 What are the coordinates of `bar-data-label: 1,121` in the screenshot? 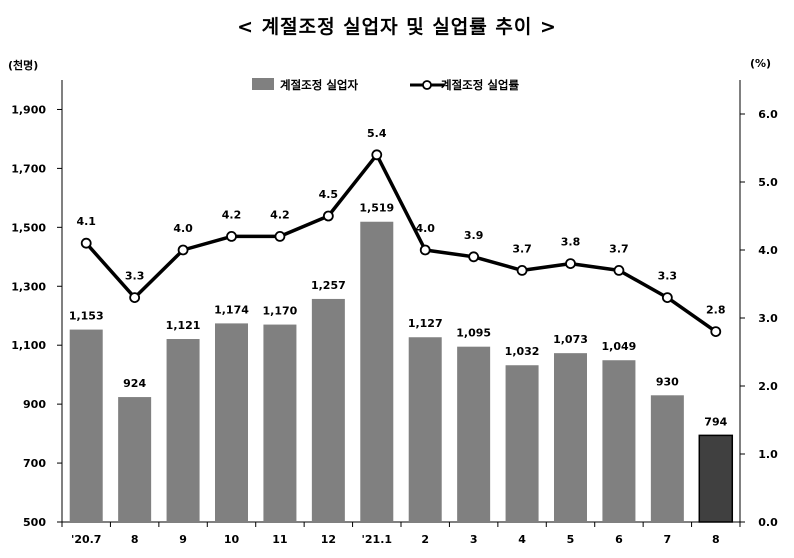 It's located at (183, 325).